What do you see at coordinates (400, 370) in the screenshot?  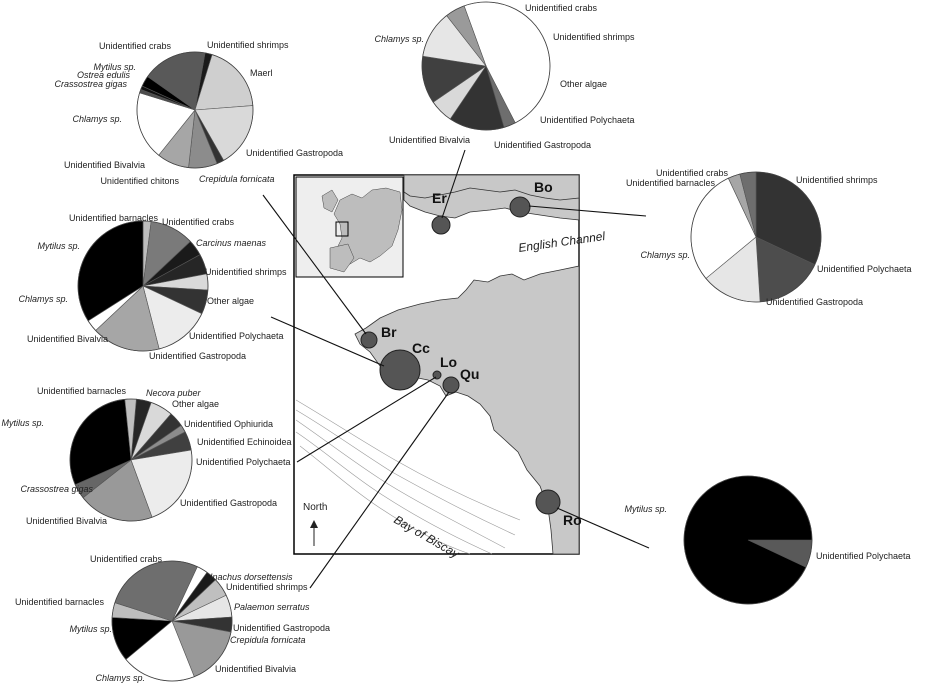 I see `site-marker-cc` at bounding box center [400, 370].